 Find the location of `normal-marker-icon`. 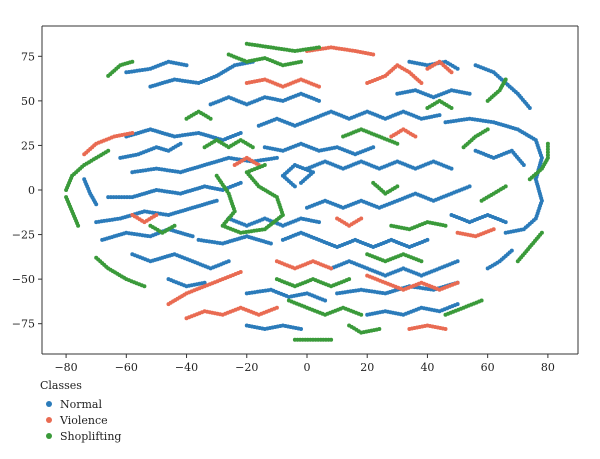

normal-marker-icon is located at coordinates (49, 404).